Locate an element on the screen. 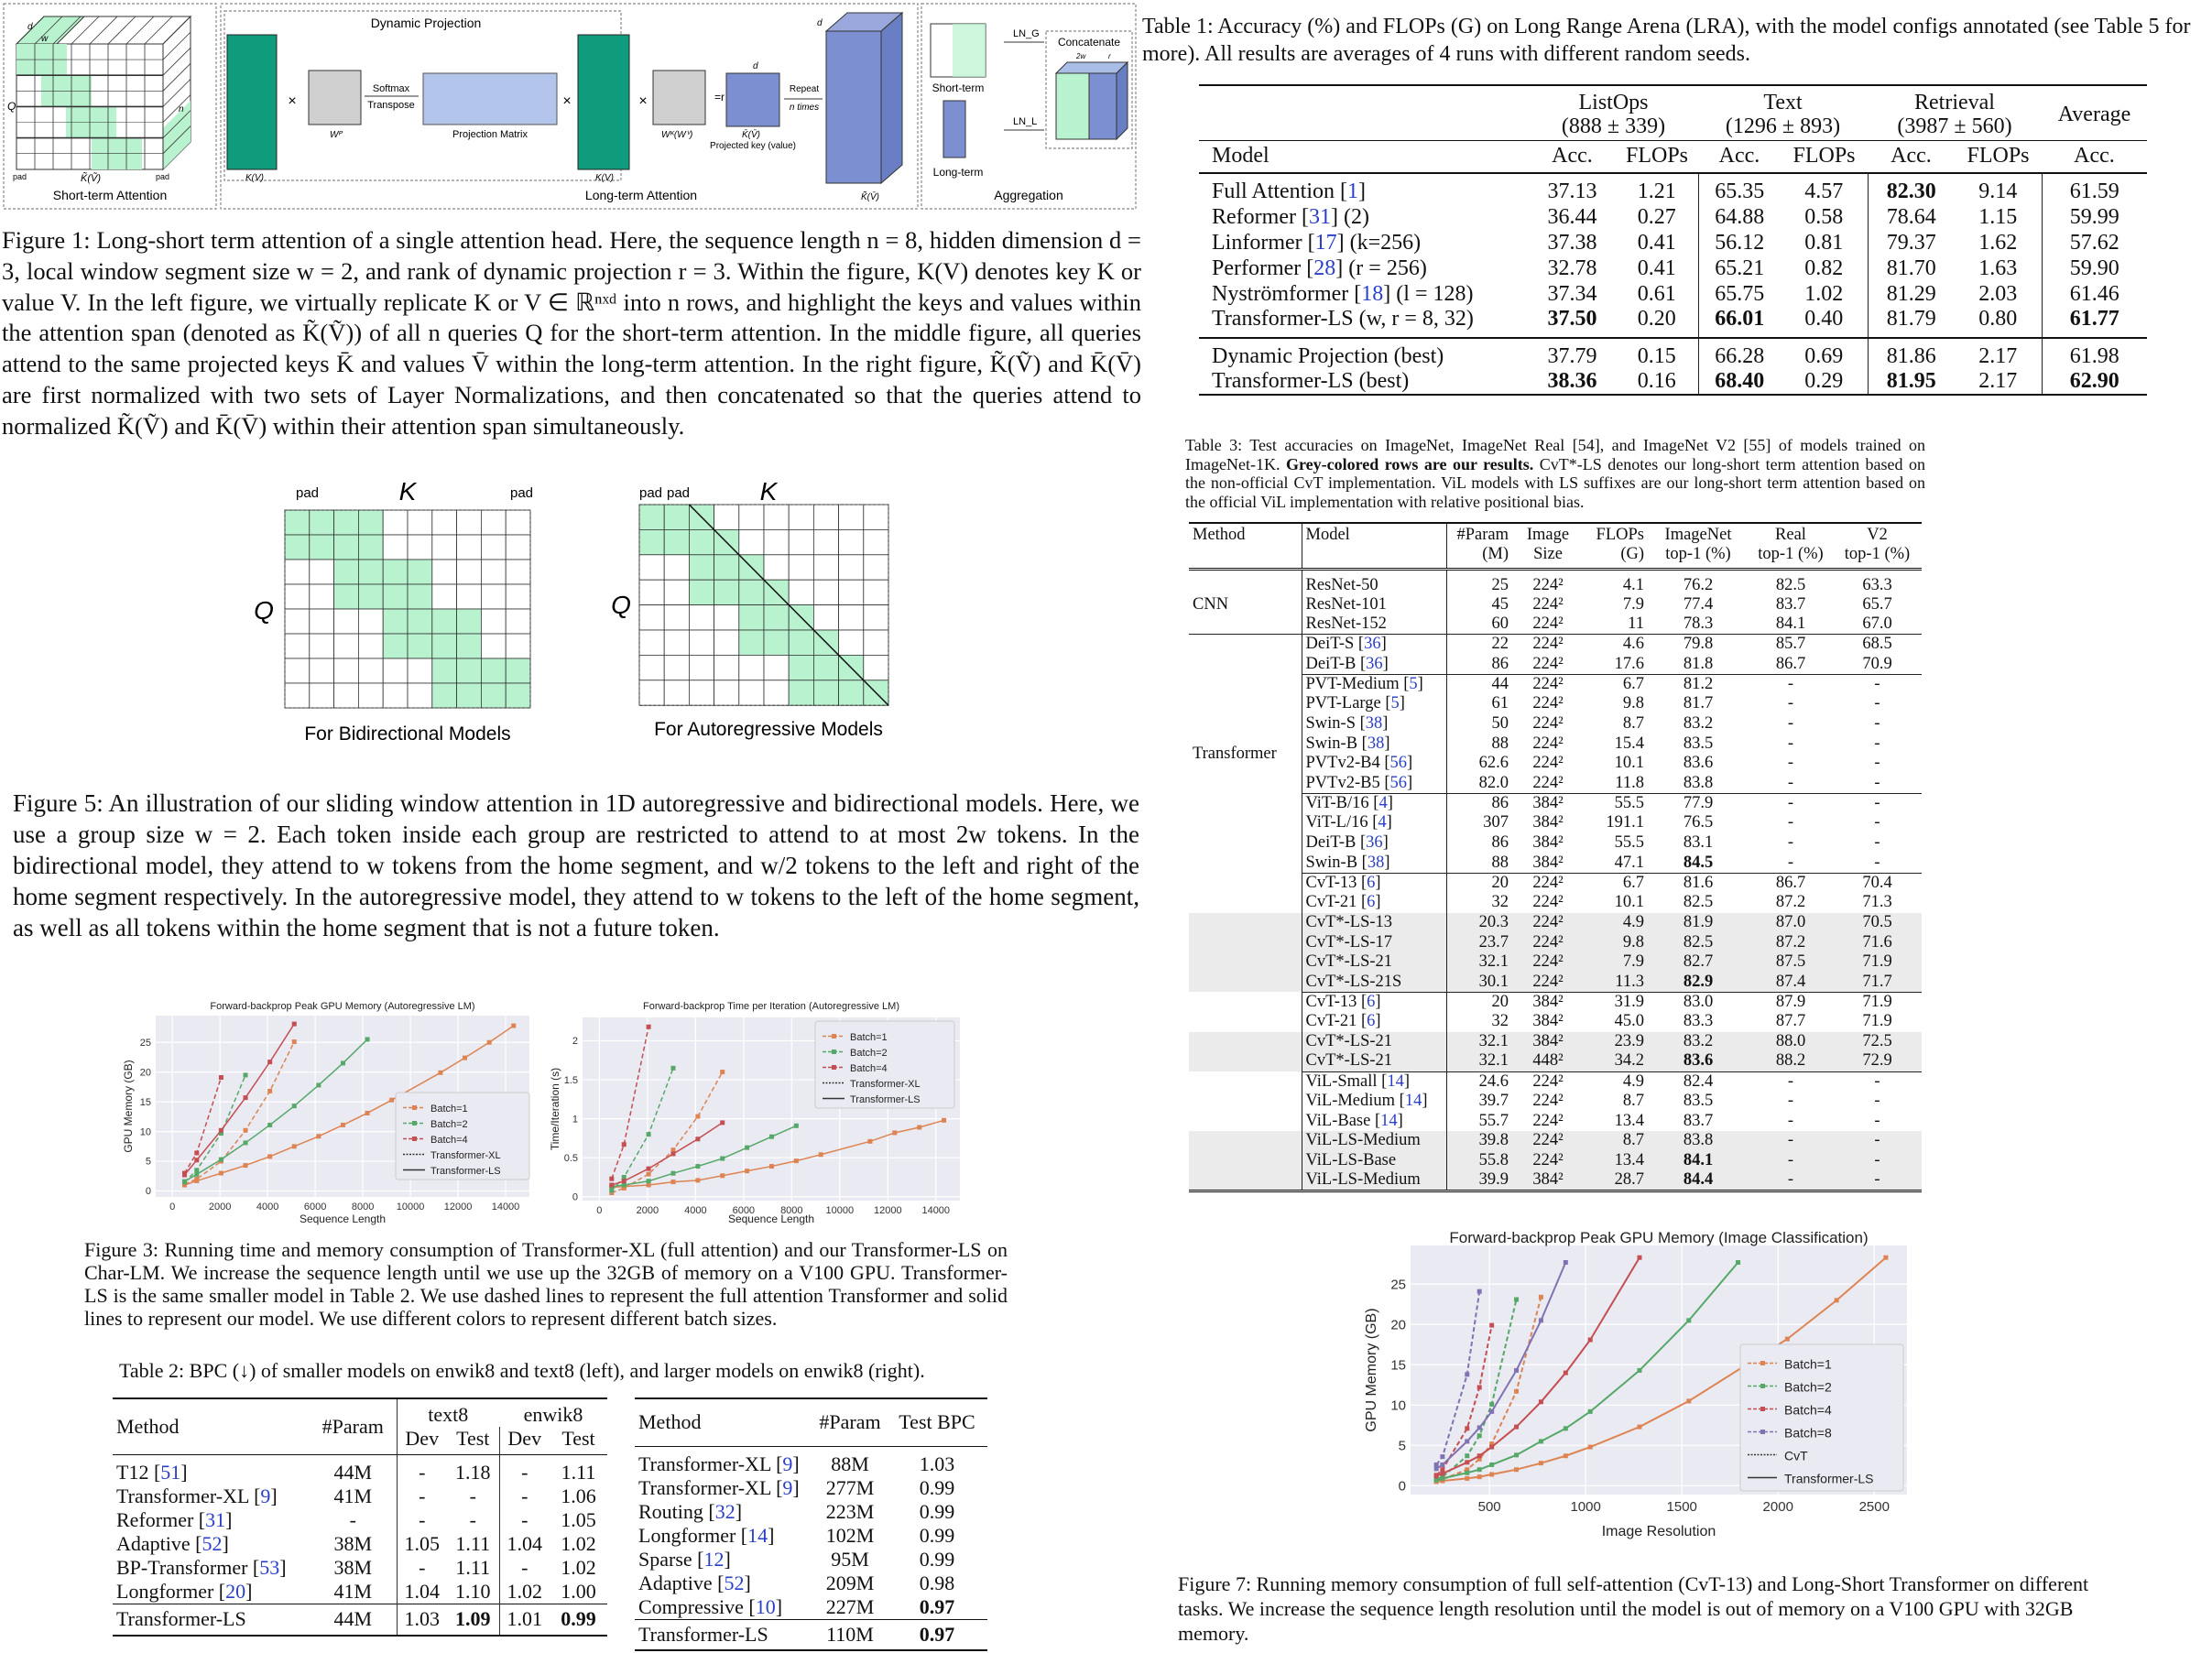 The width and height of the screenshot is (2212, 1653). imagenet-top1-cell: 83.8 is located at coordinates (1698, 1141).